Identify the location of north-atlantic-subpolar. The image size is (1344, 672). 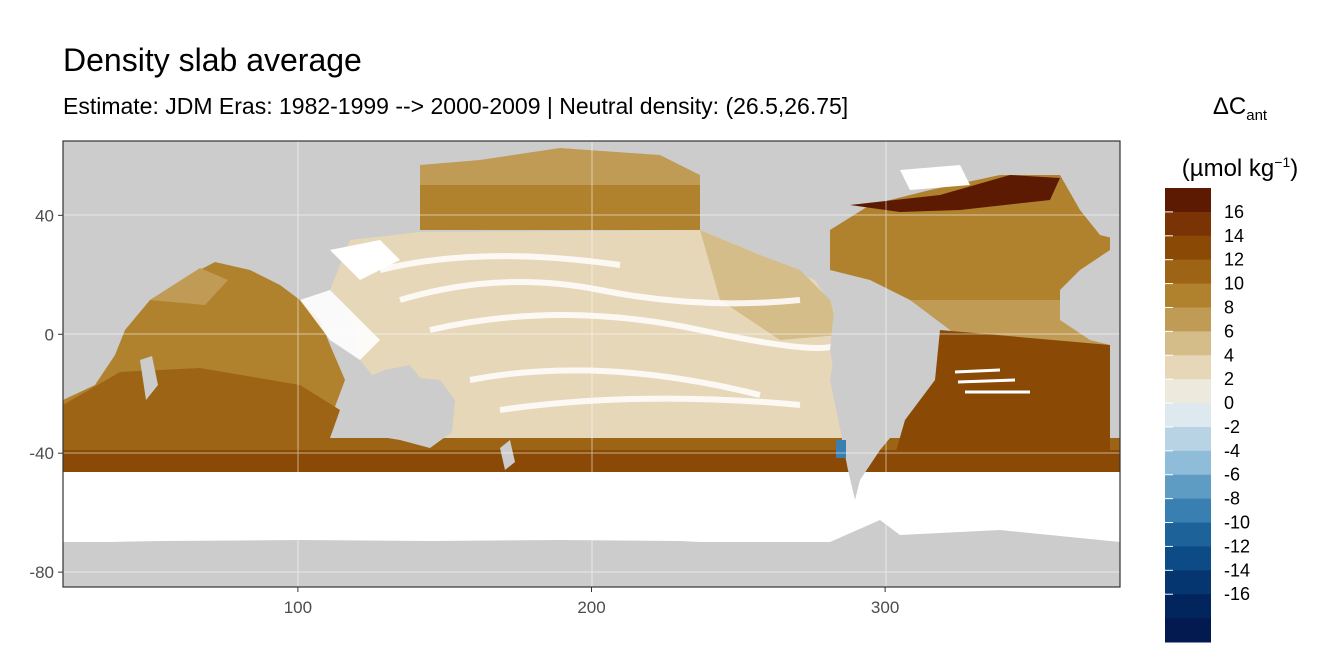
(955, 193).